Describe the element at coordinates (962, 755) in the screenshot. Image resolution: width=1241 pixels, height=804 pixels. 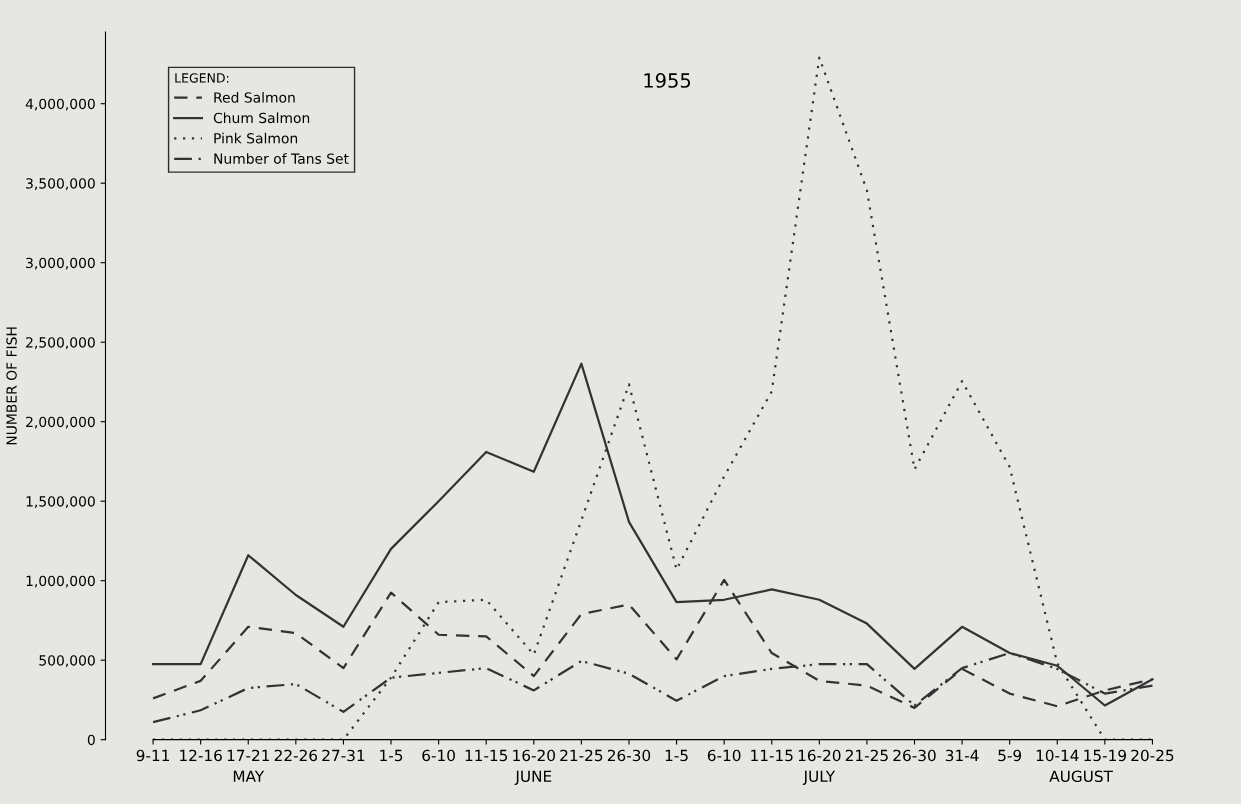
I see `x-tick-label: 31-4` at that location.